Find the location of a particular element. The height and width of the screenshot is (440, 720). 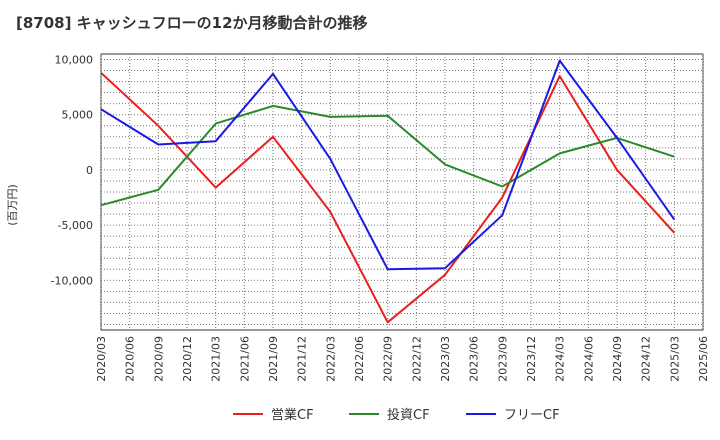

x-tick-label: 2022/09 is located at coordinates (388, 359).